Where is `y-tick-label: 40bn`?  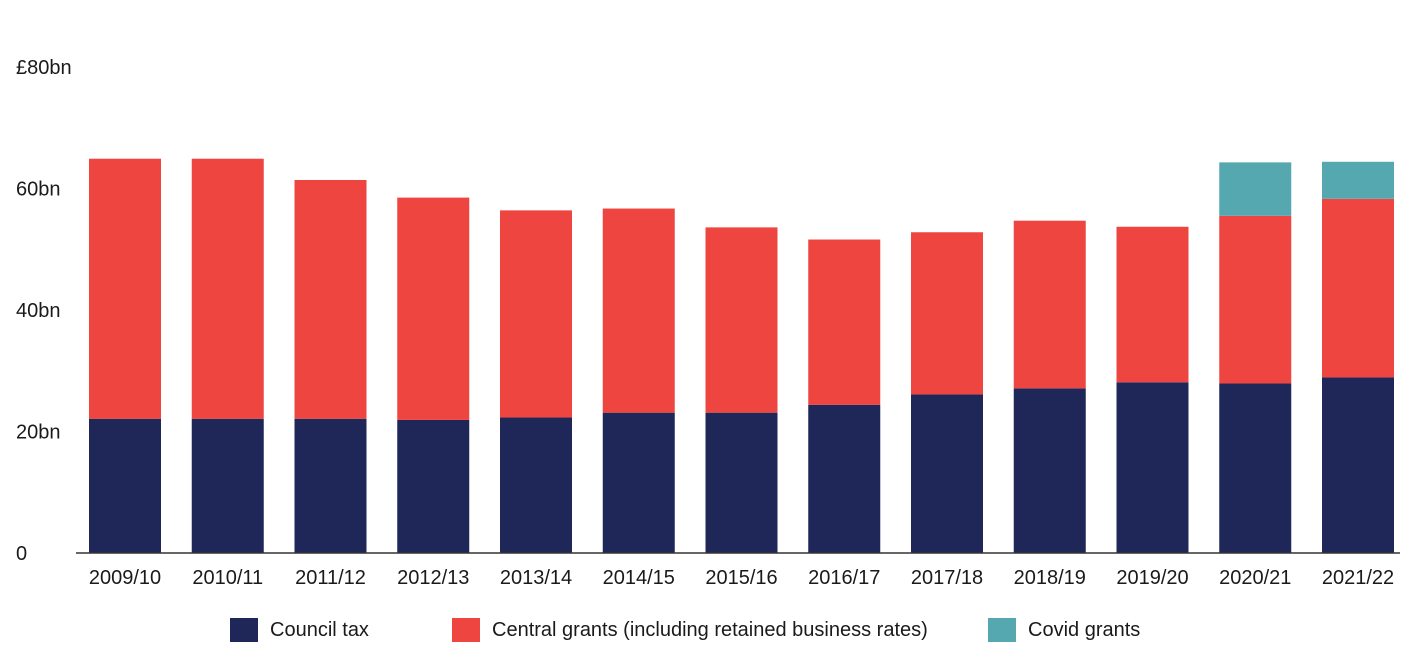 y-tick-label: 40bn is located at coordinates (38, 311).